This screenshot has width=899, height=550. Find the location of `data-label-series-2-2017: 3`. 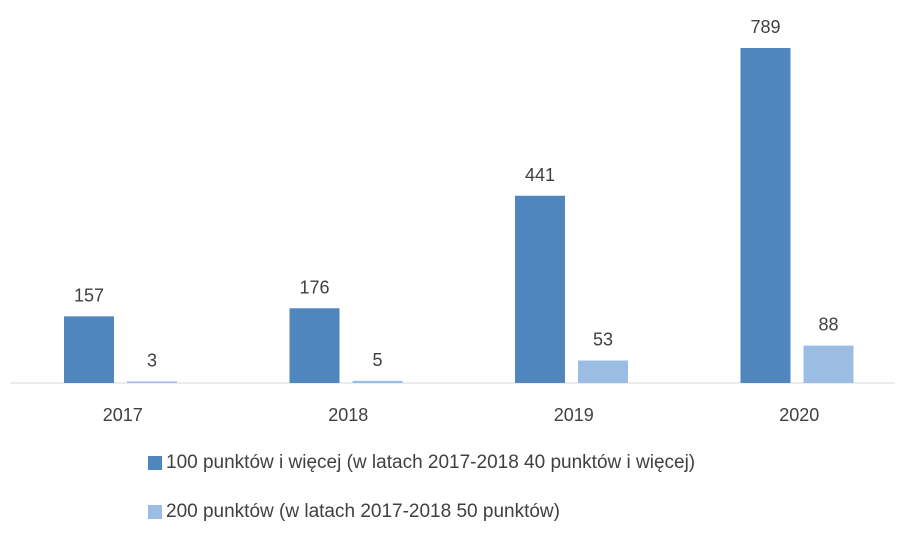

data-label-series-2-2017: 3 is located at coordinates (152, 361).